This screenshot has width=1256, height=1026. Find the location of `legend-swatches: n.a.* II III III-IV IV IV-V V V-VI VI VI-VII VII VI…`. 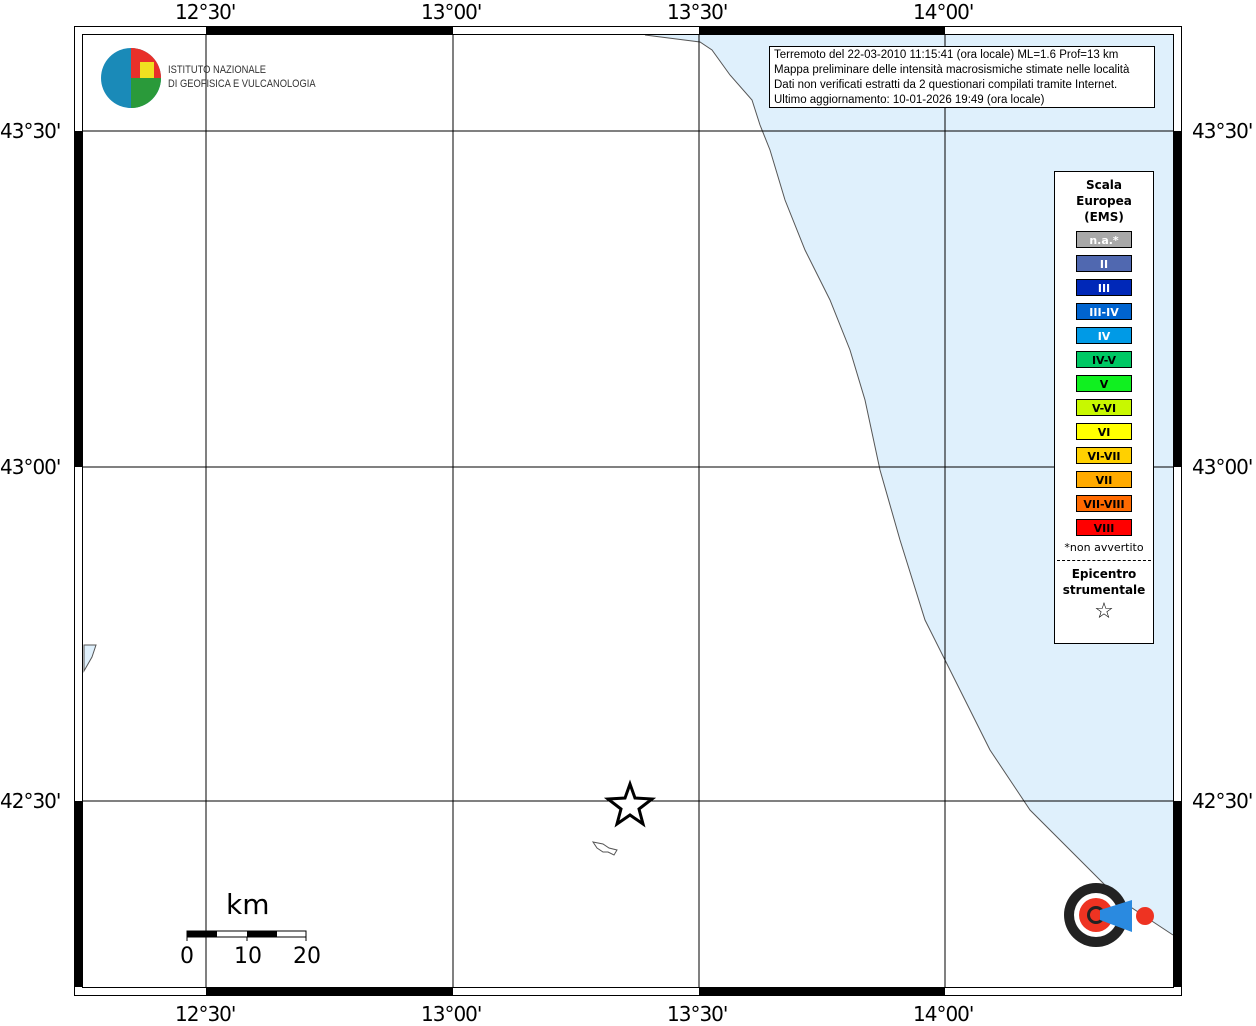

legend-swatches: n.a.* II III III-IV IV IV-V V V-VI VI VI-VII VII VI… is located at coordinates (1104, 383).